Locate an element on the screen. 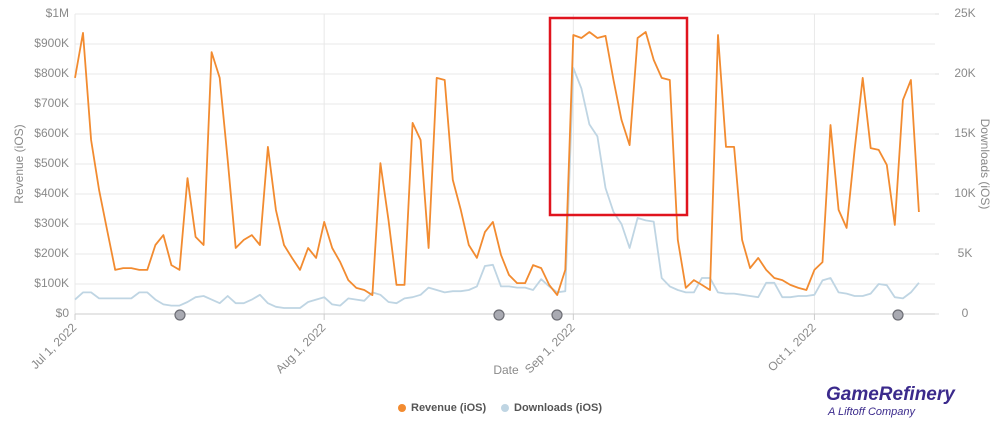 The height and width of the screenshot is (428, 1000). legend-label: Downloads (iOS) is located at coordinates (558, 408).